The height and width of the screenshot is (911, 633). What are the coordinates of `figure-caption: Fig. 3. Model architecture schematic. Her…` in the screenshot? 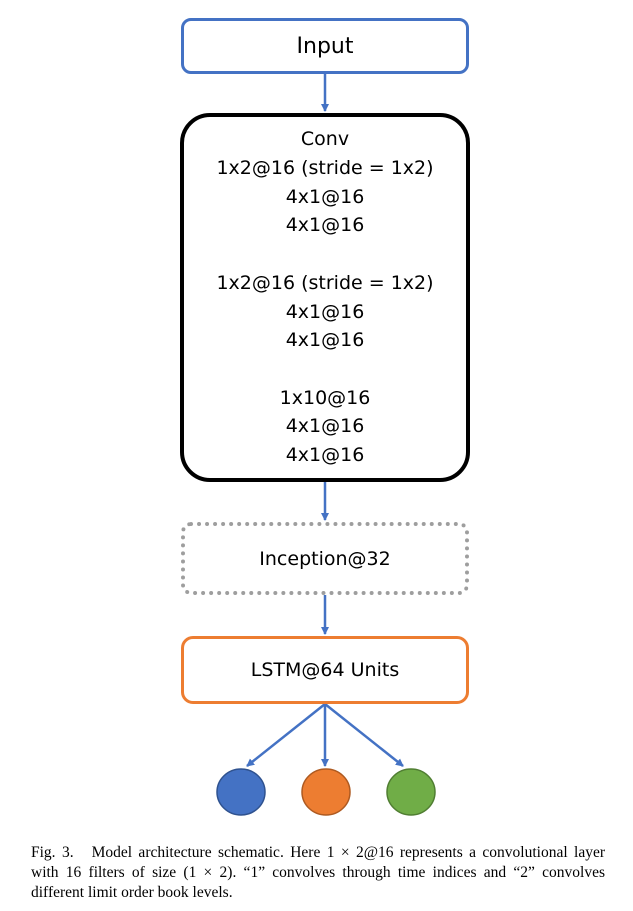 It's located at (318, 873).